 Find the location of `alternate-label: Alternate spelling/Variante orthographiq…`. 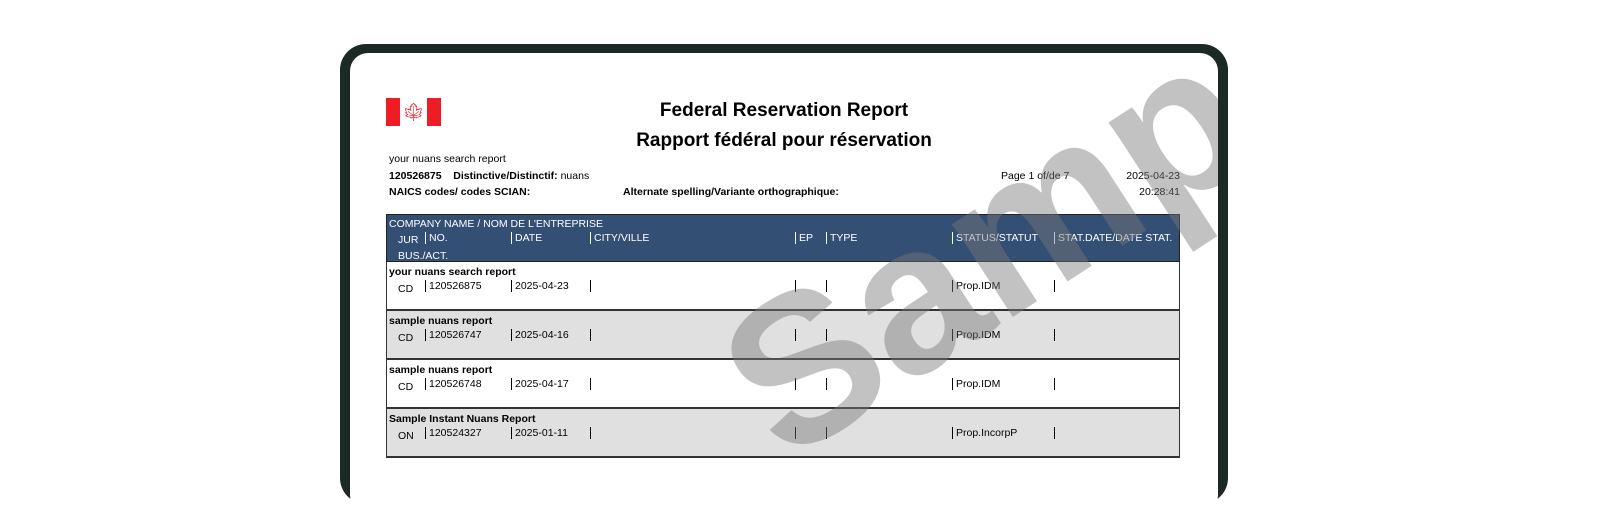

alternate-label: Alternate spelling/Variante orthographiq… is located at coordinates (731, 192).